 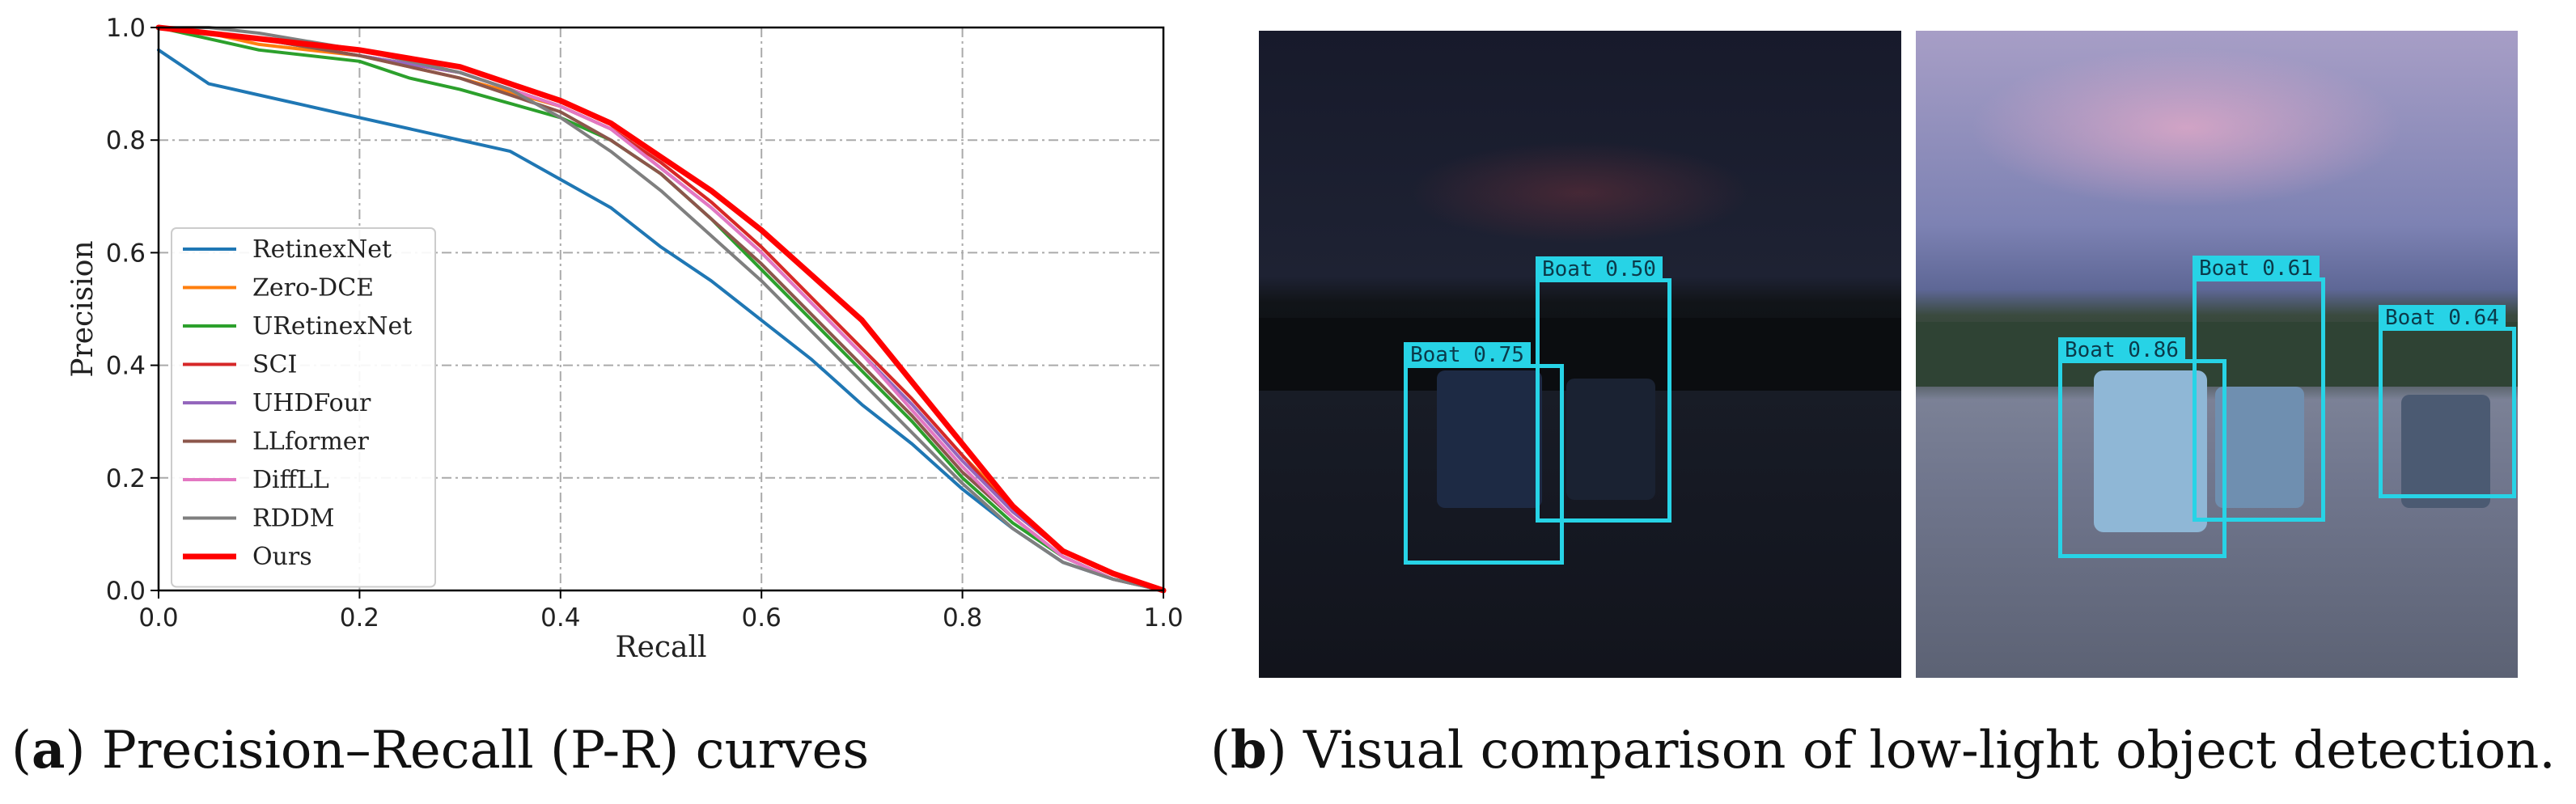 What do you see at coordinates (126, 140) in the screenshot?
I see `y-tick-label: 0.8` at bounding box center [126, 140].